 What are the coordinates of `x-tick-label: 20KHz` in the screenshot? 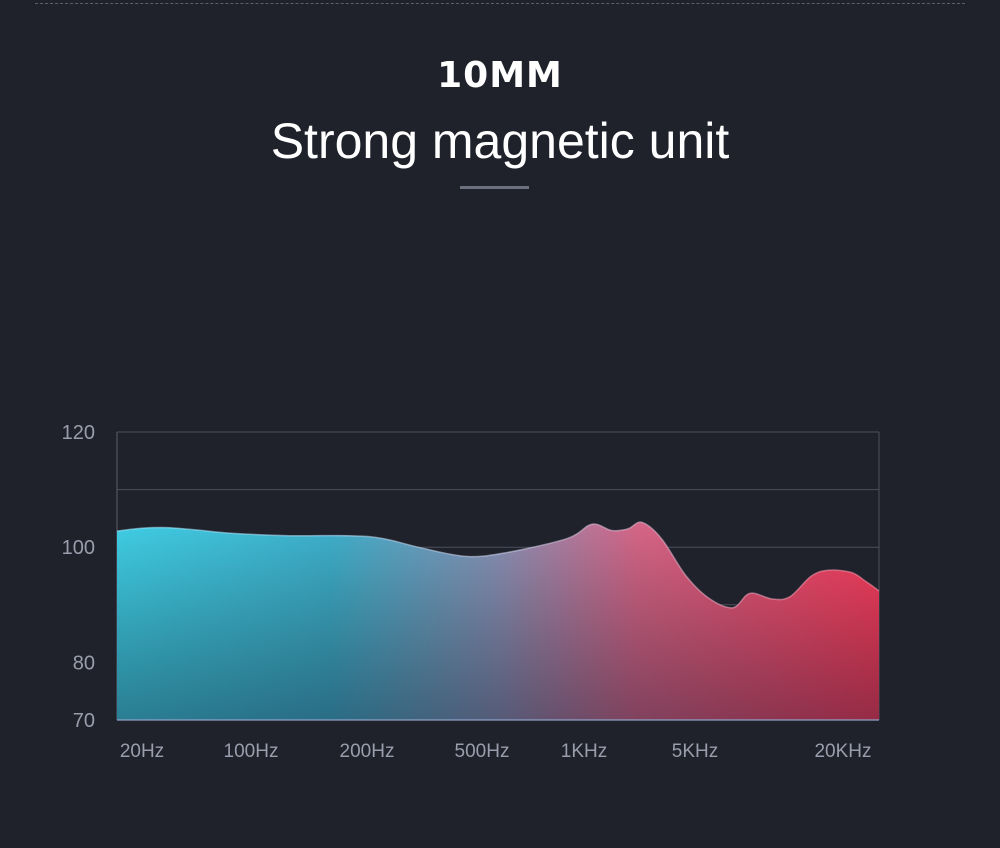 It's located at (842, 751).